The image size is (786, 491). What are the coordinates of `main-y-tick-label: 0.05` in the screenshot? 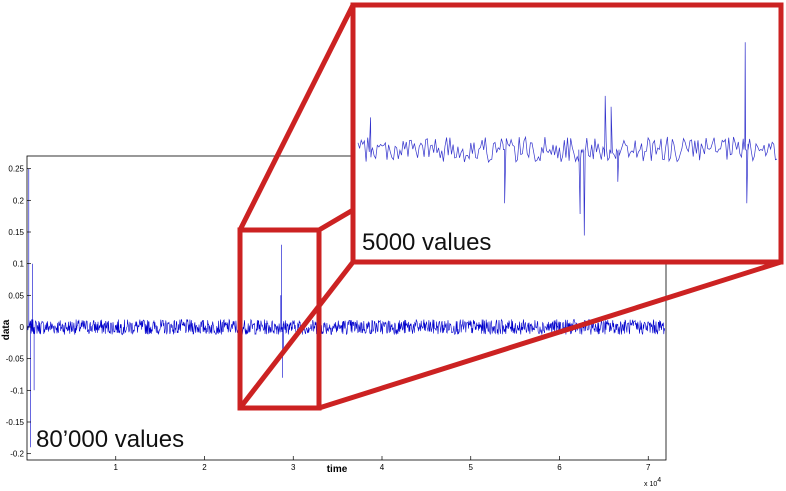 It's located at (16, 295).